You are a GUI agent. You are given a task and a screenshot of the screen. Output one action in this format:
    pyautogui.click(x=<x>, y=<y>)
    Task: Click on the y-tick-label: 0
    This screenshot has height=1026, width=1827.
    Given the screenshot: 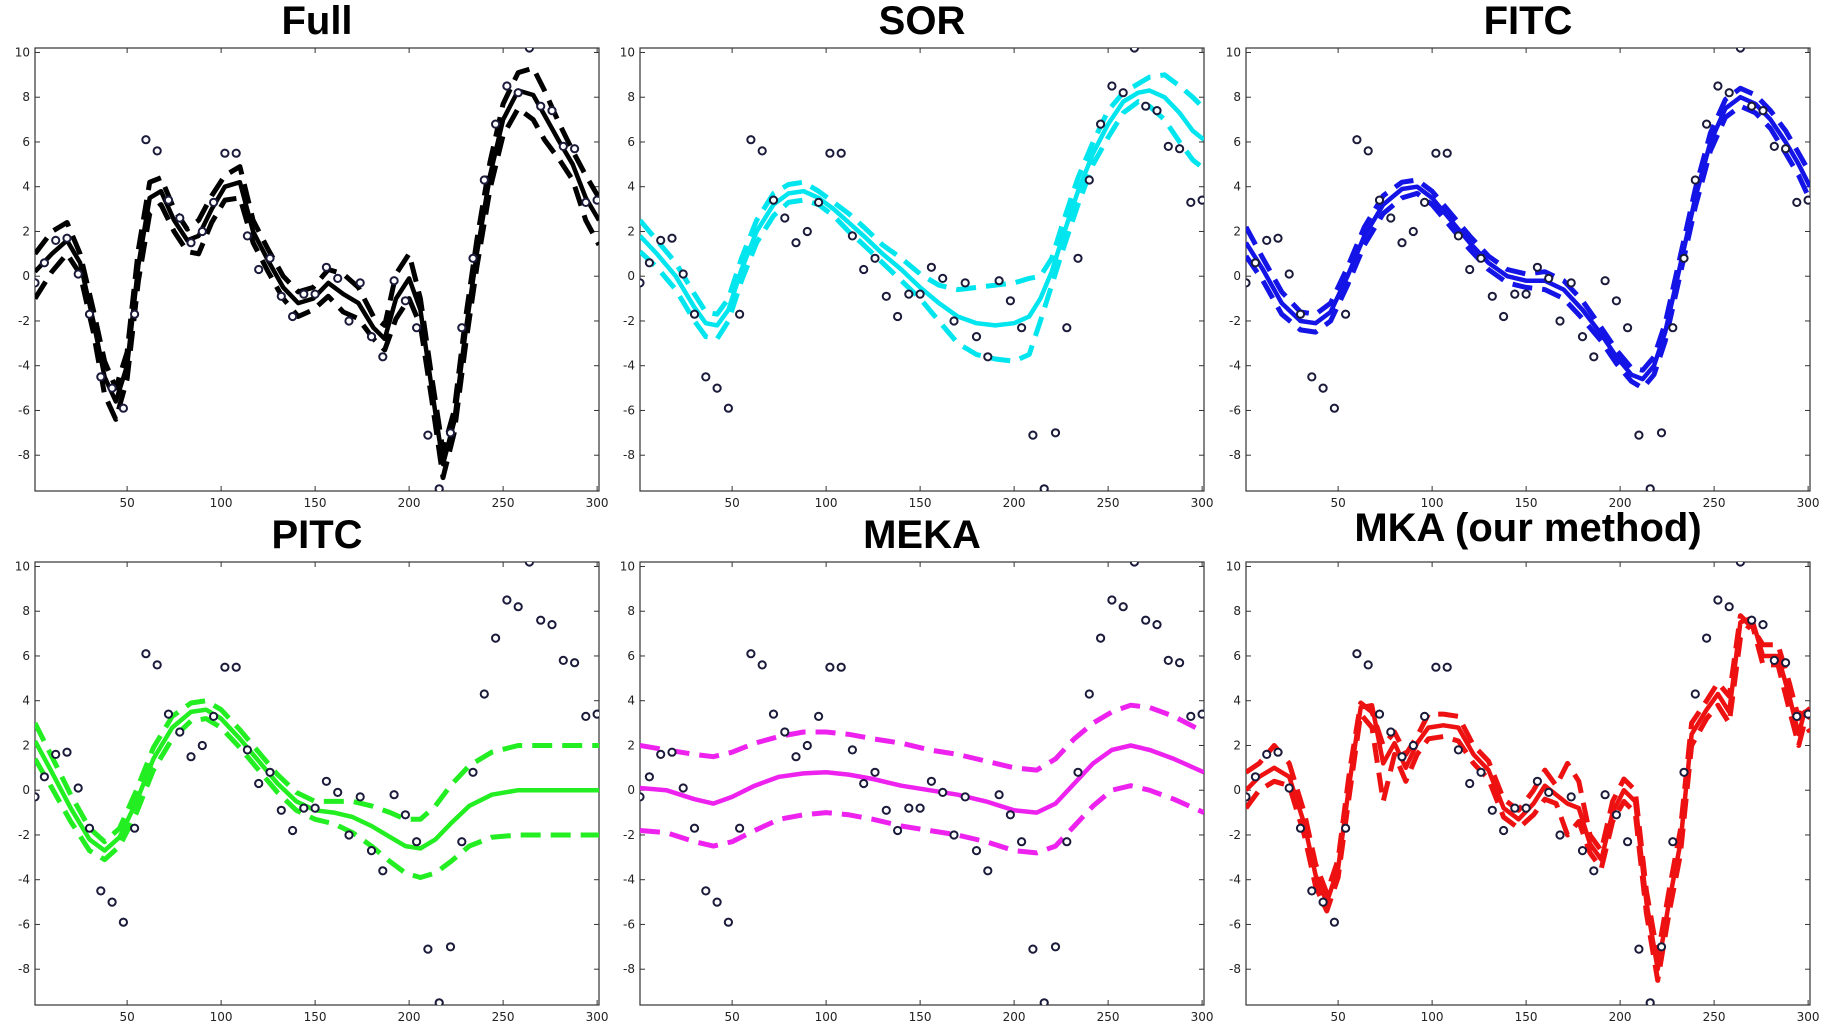 What is the action you would take?
    pyautogui.click(x=1237, y=790)
    